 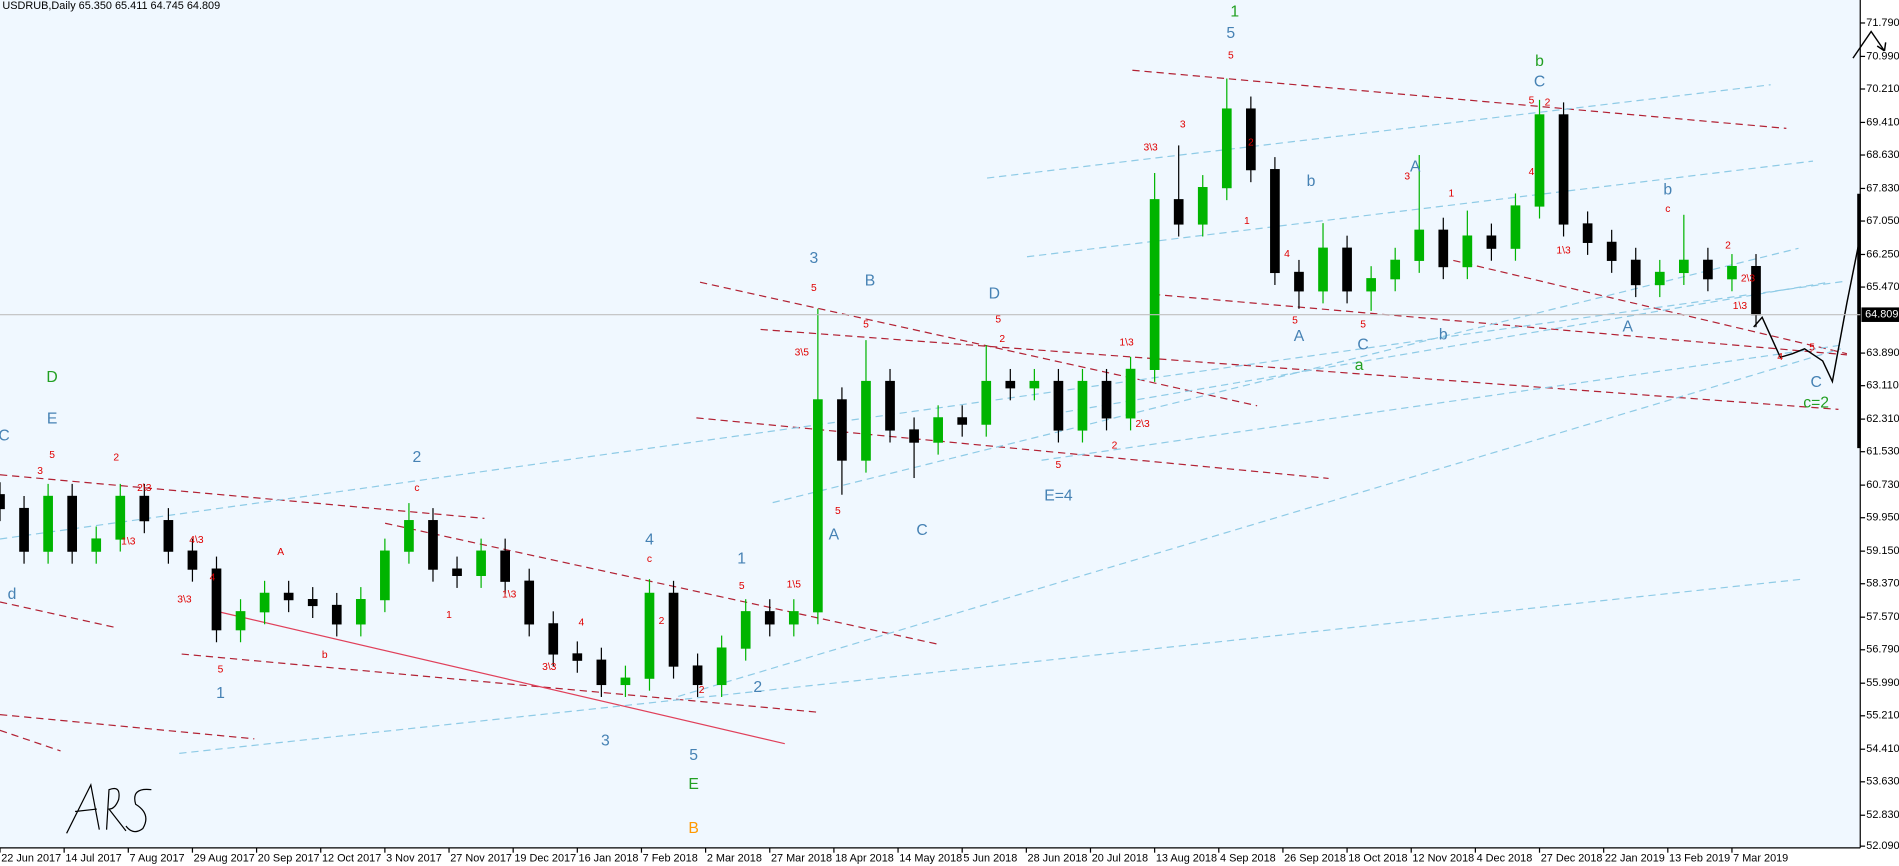 What do you see at coordinates (734, 859) in the screenshot?
I see `x-tick-label: 2 Mar 2018` at bounding box center [734, 859].